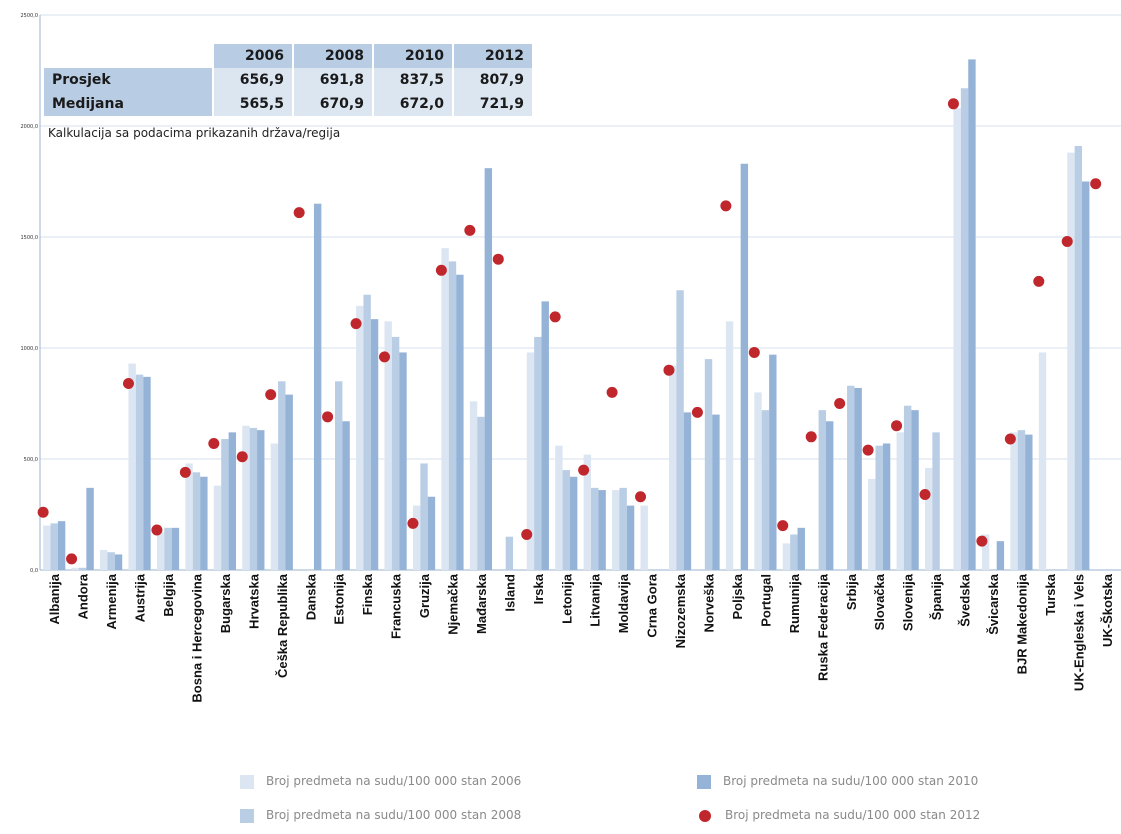 This screenshot has height=834, width=1121. What do you see at coordinates (412, 80) in the screenshot?
I see `summary-cell: 837,5` at bounding box center [412, 80].